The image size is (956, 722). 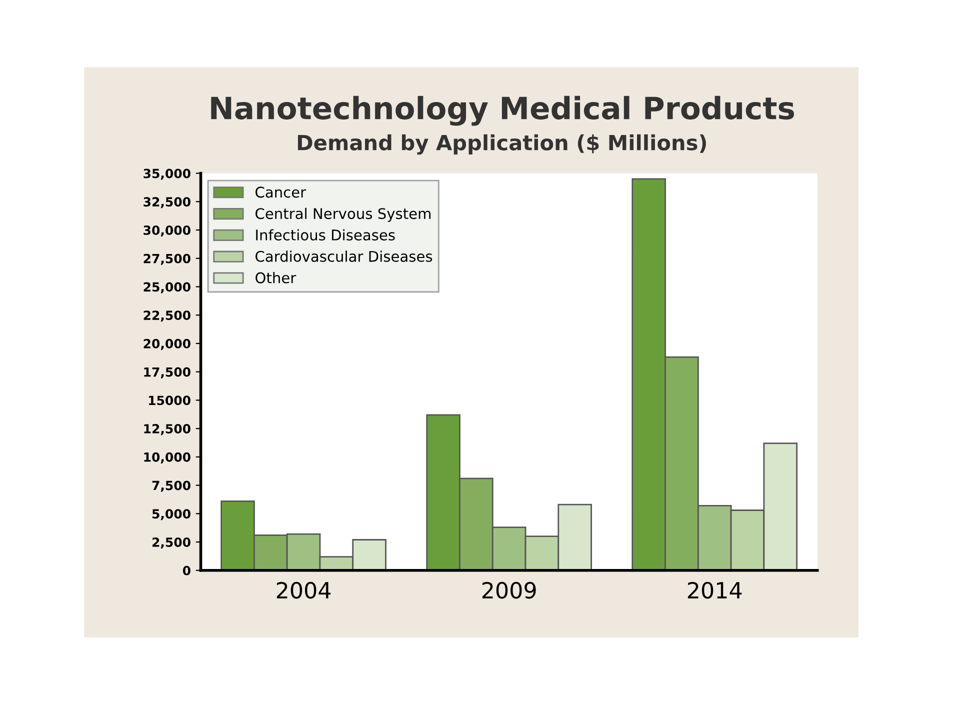 I want to click on y-tick-label: 25,000, so click(x=167, y=288).